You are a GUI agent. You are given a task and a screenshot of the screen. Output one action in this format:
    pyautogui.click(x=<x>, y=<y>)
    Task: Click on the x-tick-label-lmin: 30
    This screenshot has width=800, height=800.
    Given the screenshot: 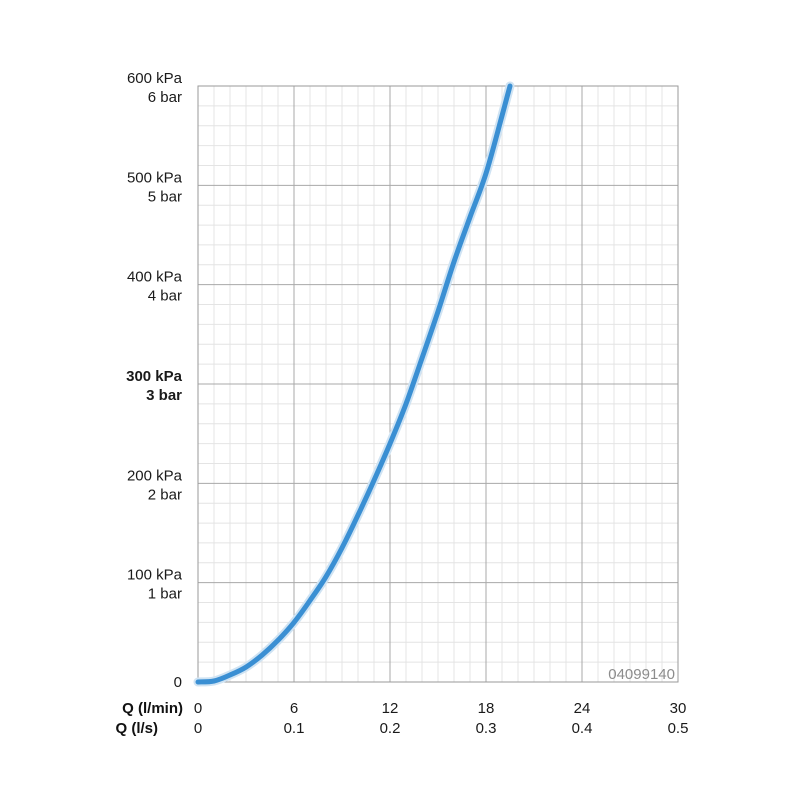 What is the action you would take?
    pyautogui.click(x=678, y=708)
    